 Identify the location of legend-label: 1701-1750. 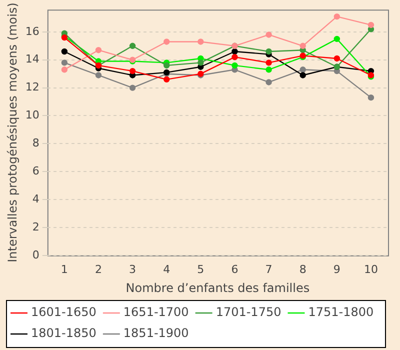
(249, 312).